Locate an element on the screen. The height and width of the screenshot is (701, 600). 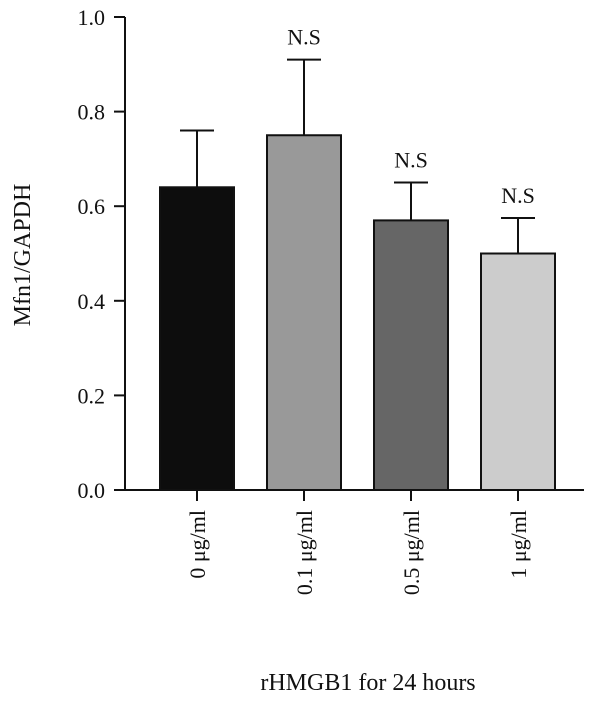
x-category-label: 0.5 μg/ml is located at coordinates (411, 552).